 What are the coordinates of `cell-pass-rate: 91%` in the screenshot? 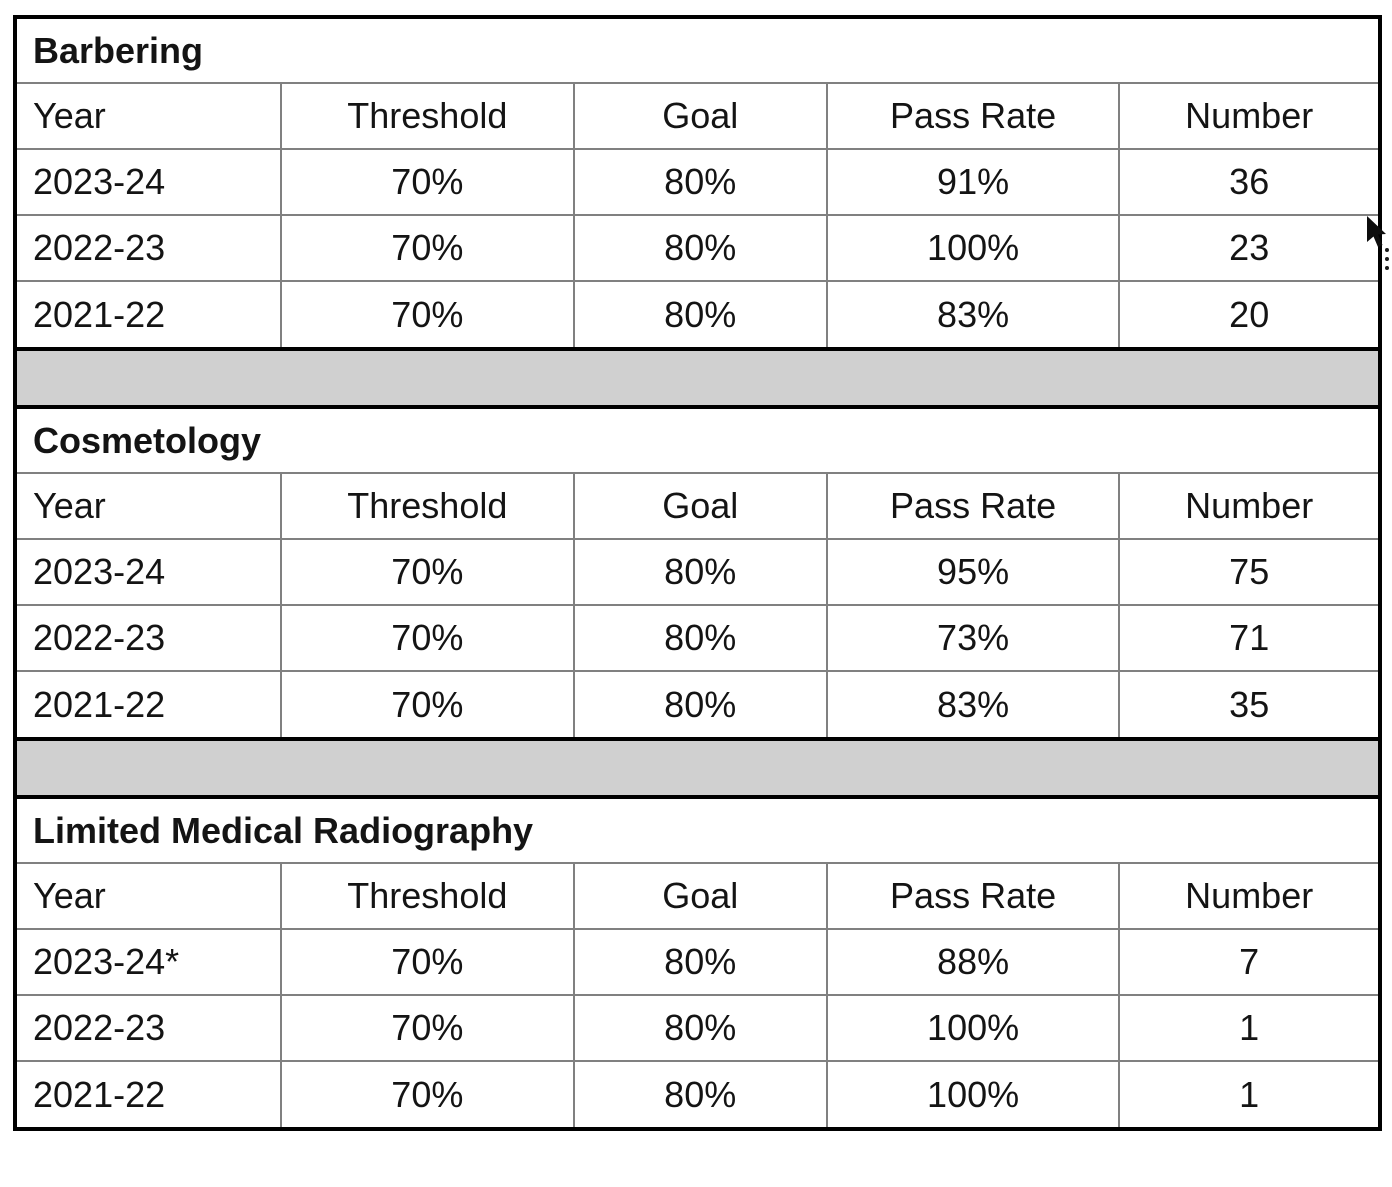 It's located at (973, 182).